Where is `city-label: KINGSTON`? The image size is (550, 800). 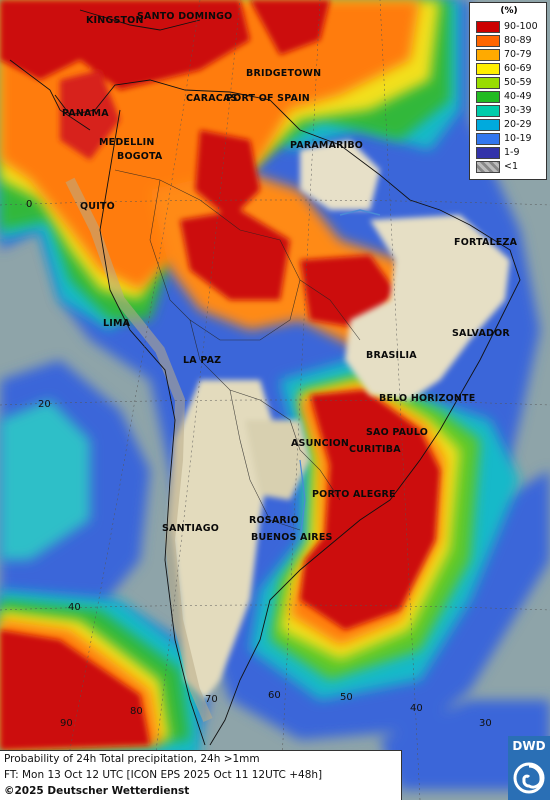 city-label: KINGSTON is located at coordinates (115, 20).